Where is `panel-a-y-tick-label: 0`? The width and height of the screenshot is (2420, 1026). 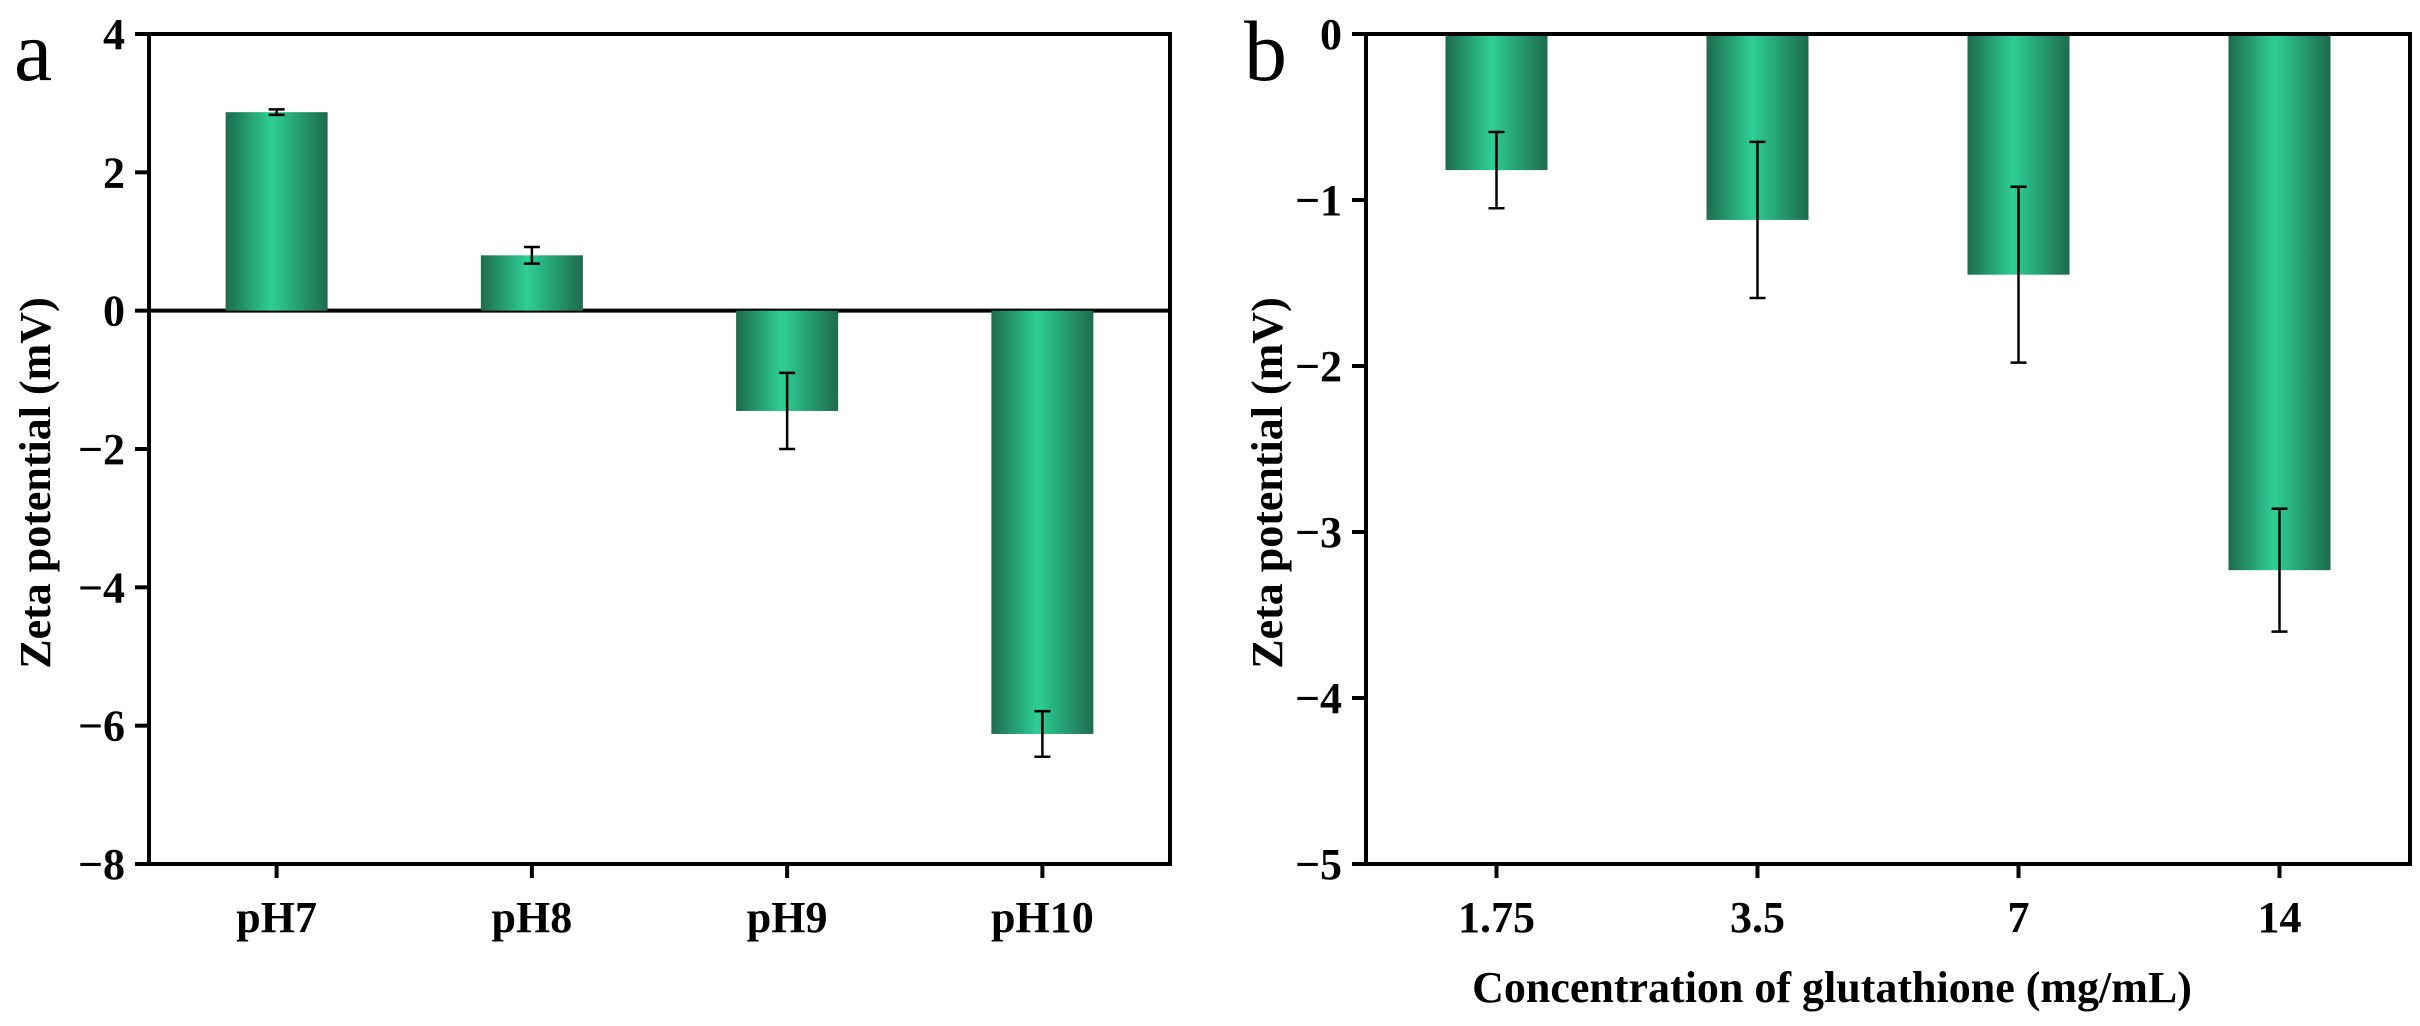 panel-a-y-tick-label: 0 is located at coordinates (114, 311).